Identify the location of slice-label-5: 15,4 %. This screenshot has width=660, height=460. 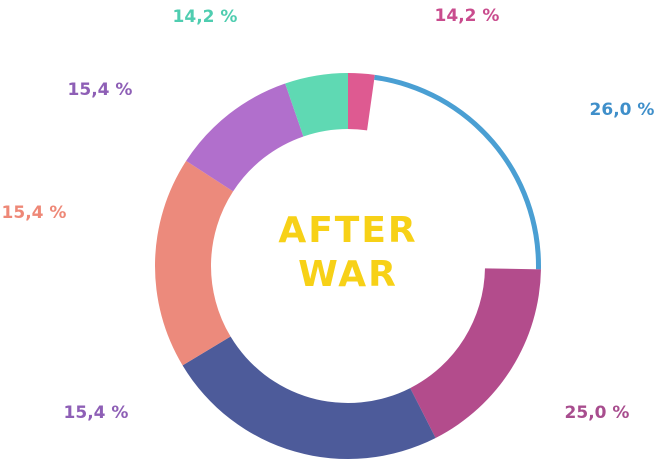
(34, 213).